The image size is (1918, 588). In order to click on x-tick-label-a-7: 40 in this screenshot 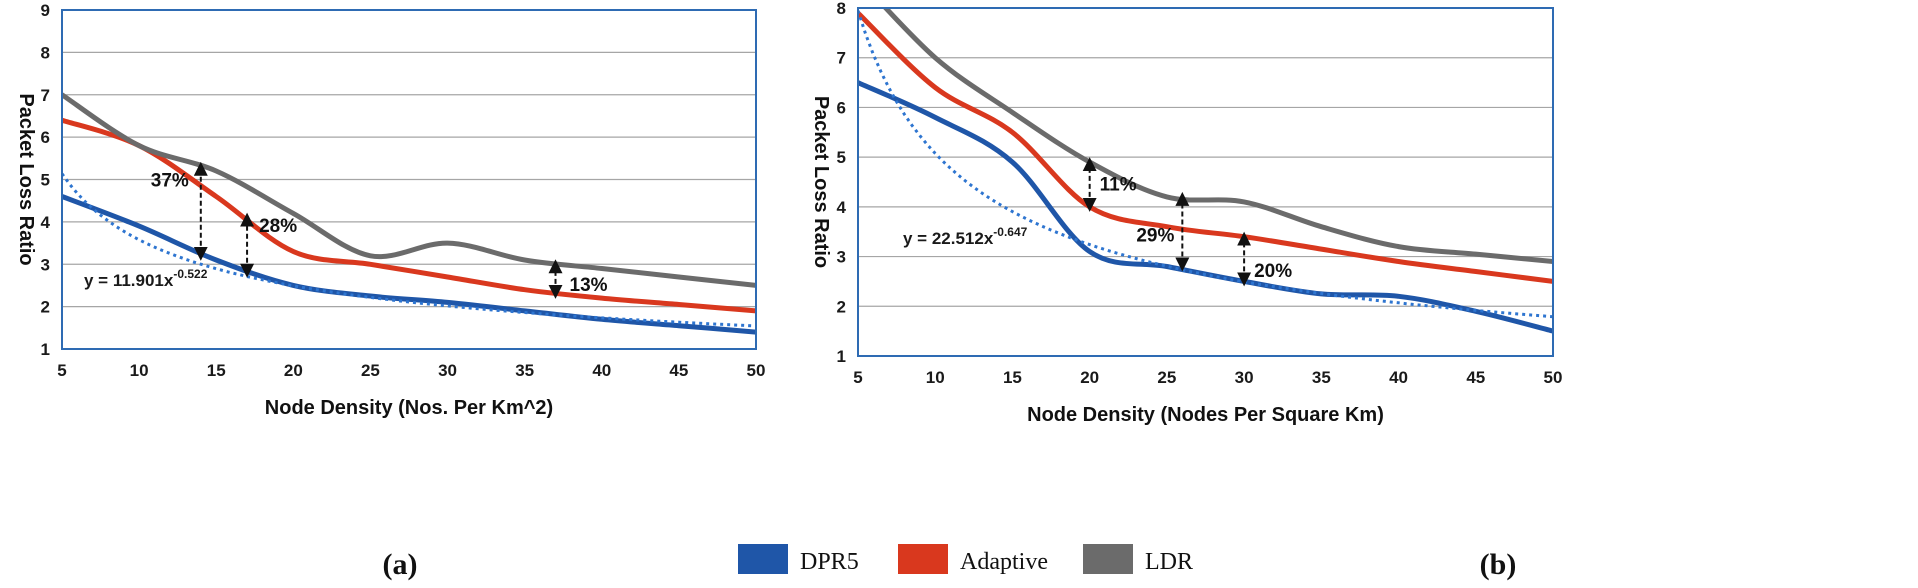, I will do `click(601, 370)`.